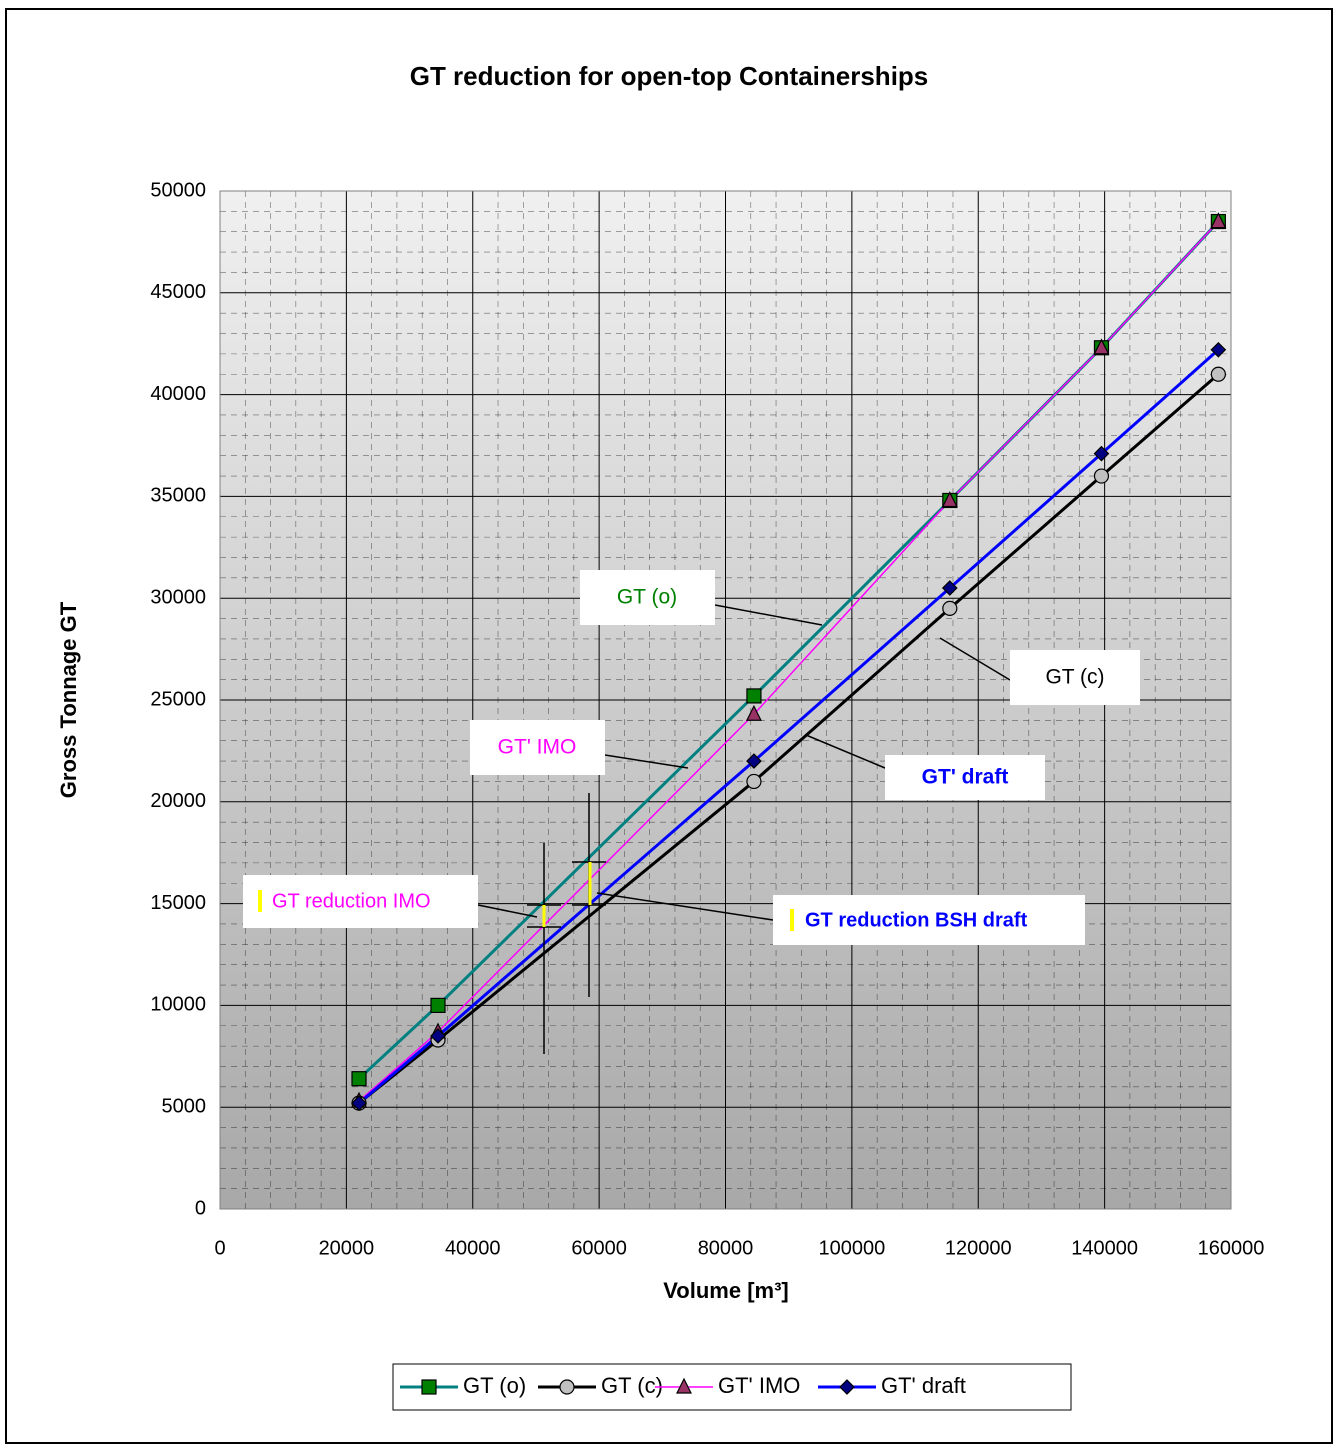 Image resolution: width=1338 pixels, height=1451 pixels. What do you see at coordinates (632, 1385) in the screenshot?
I see `legend-label: GT (c)` at bounding box center [632, 1385].